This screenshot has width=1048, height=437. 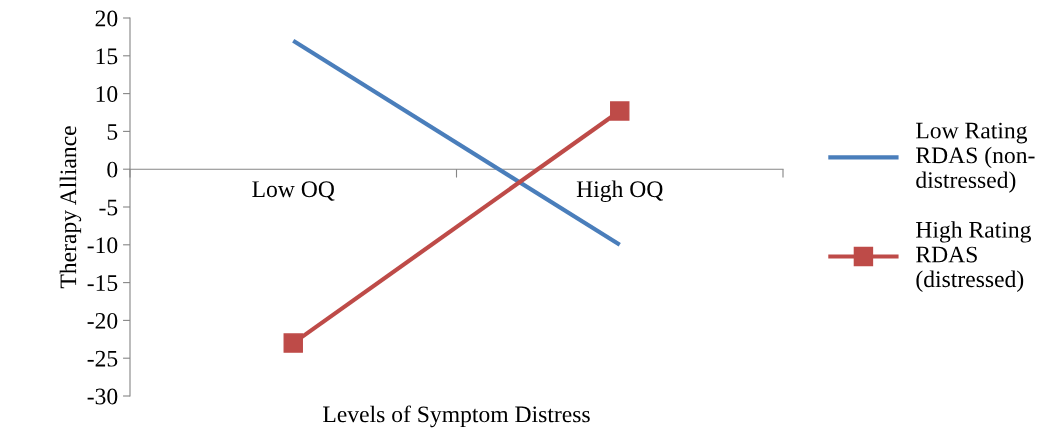 I want to click on legend-label: High Rating RDAS (distressed), so click(x=973, y=256).